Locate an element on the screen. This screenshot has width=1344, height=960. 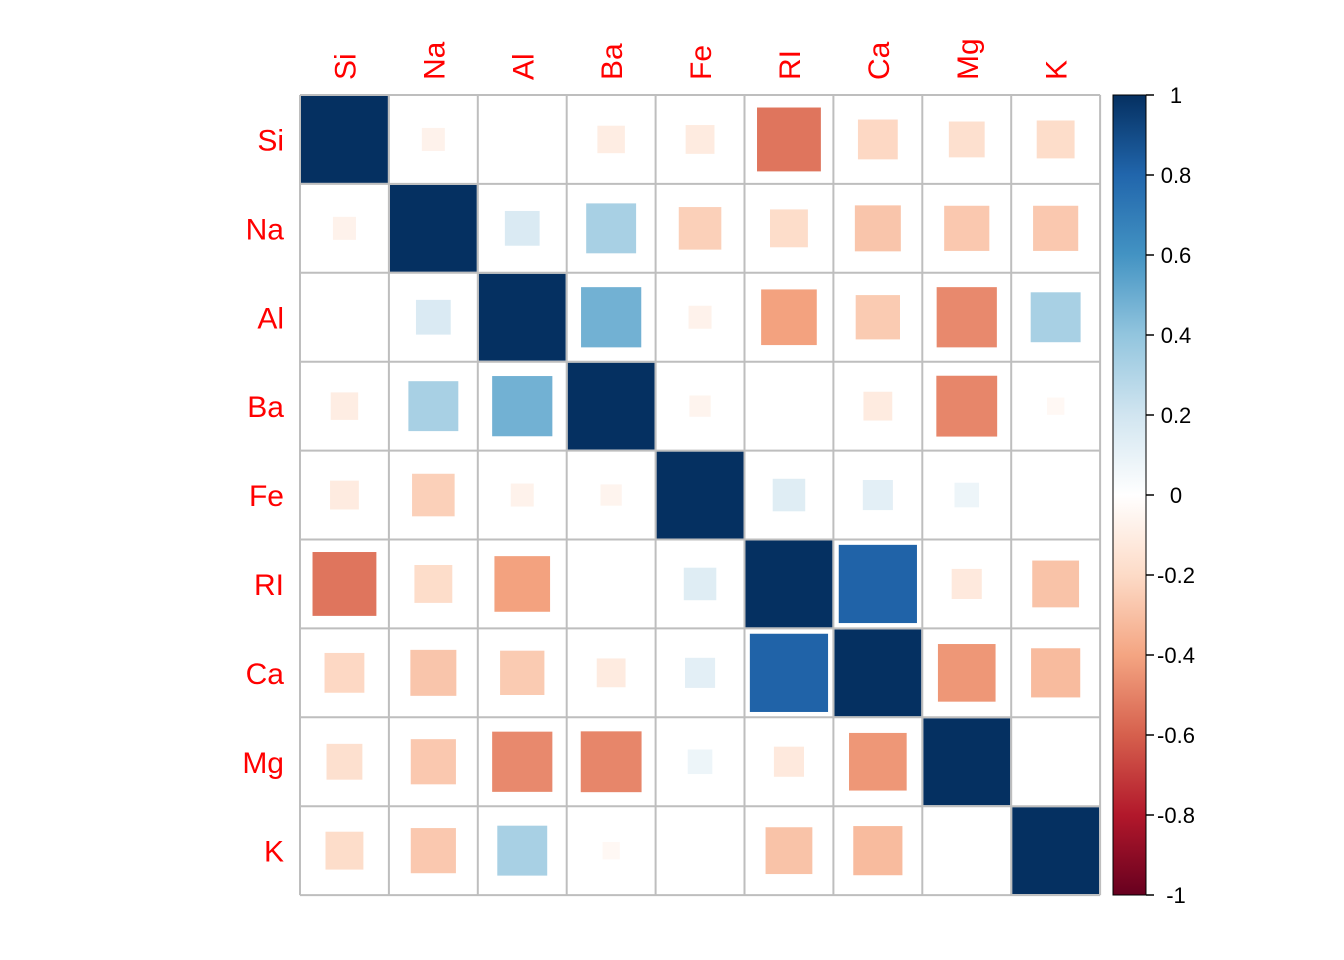
cell-Na-Ba is located at coordinates (611, 228).